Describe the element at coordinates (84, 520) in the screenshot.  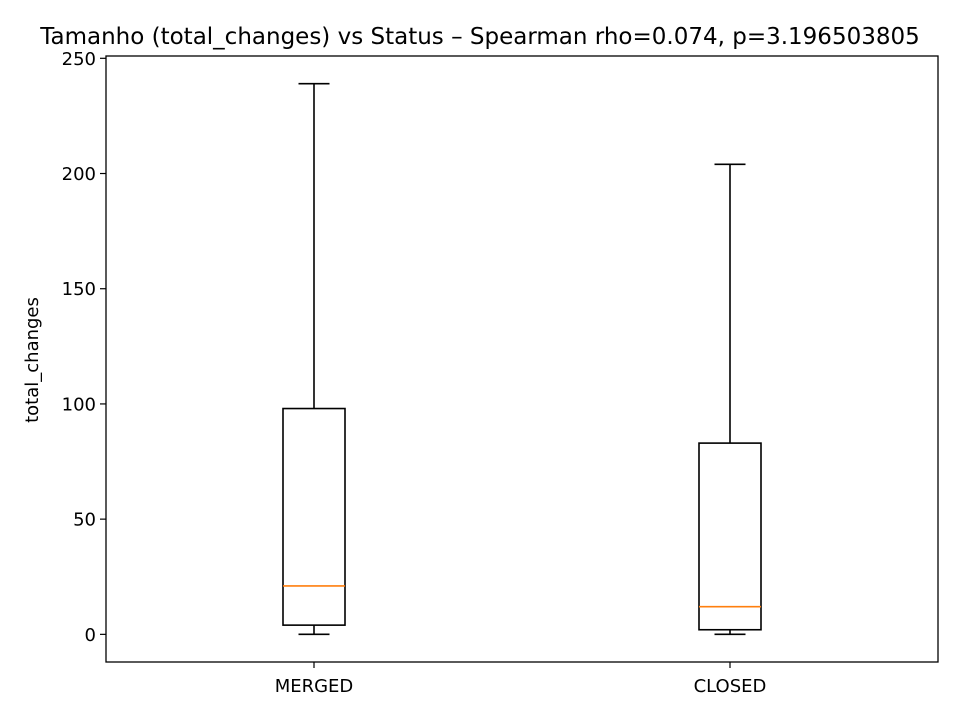
I see `y-tick-label: 50` at that location.